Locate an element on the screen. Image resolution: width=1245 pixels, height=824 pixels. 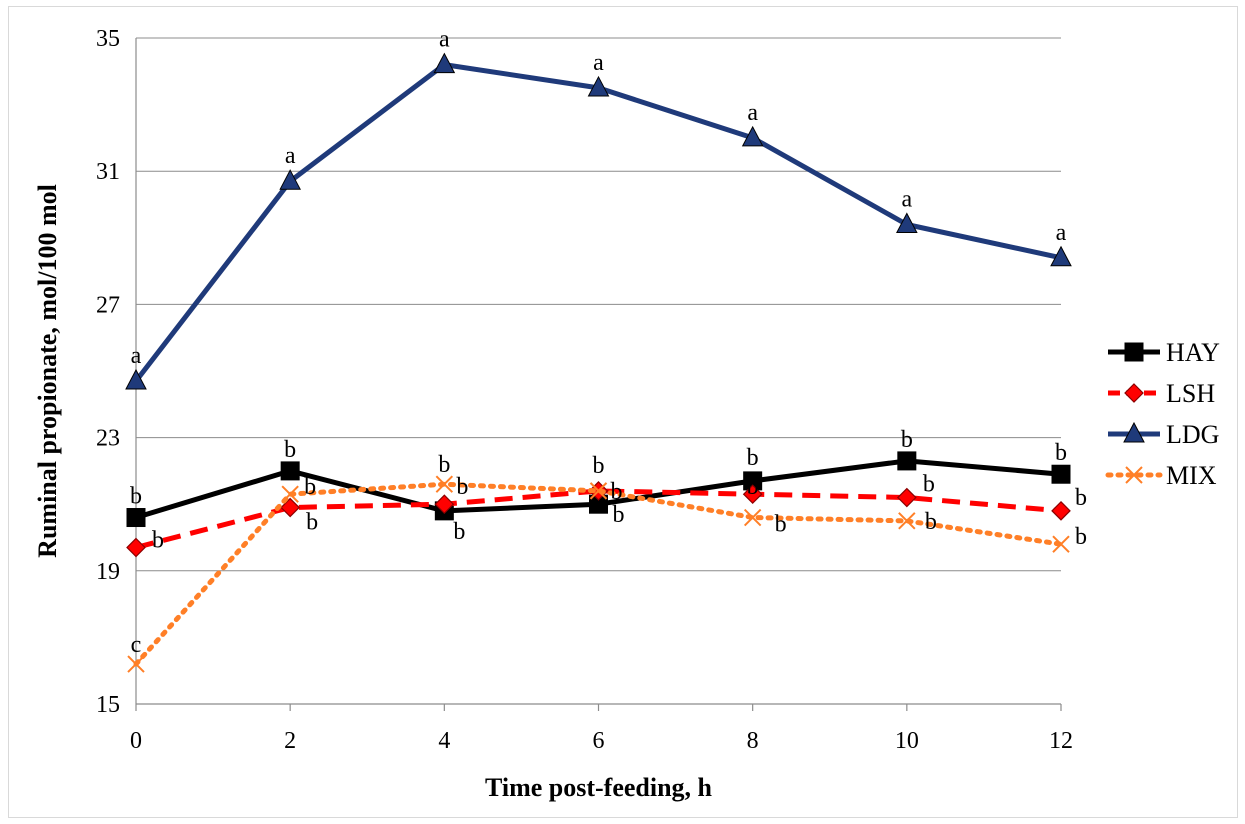
legend-label: MIX is located at coordinates (1191, 475).